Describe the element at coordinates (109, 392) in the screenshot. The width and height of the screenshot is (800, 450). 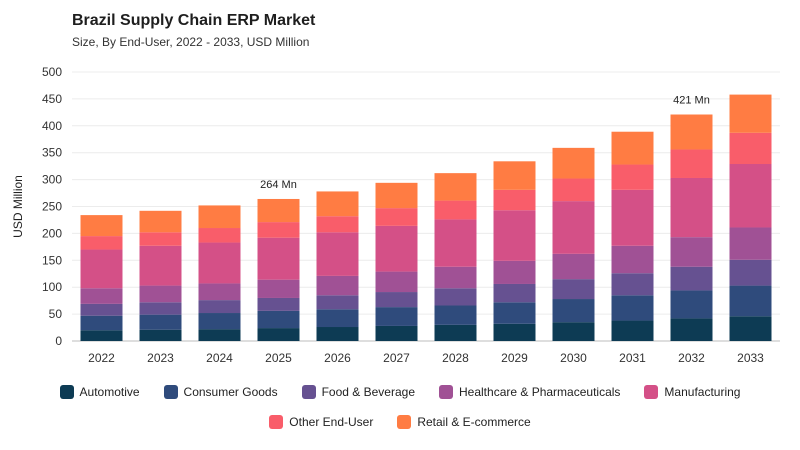
I see `legend-label: Automotive` at that location.